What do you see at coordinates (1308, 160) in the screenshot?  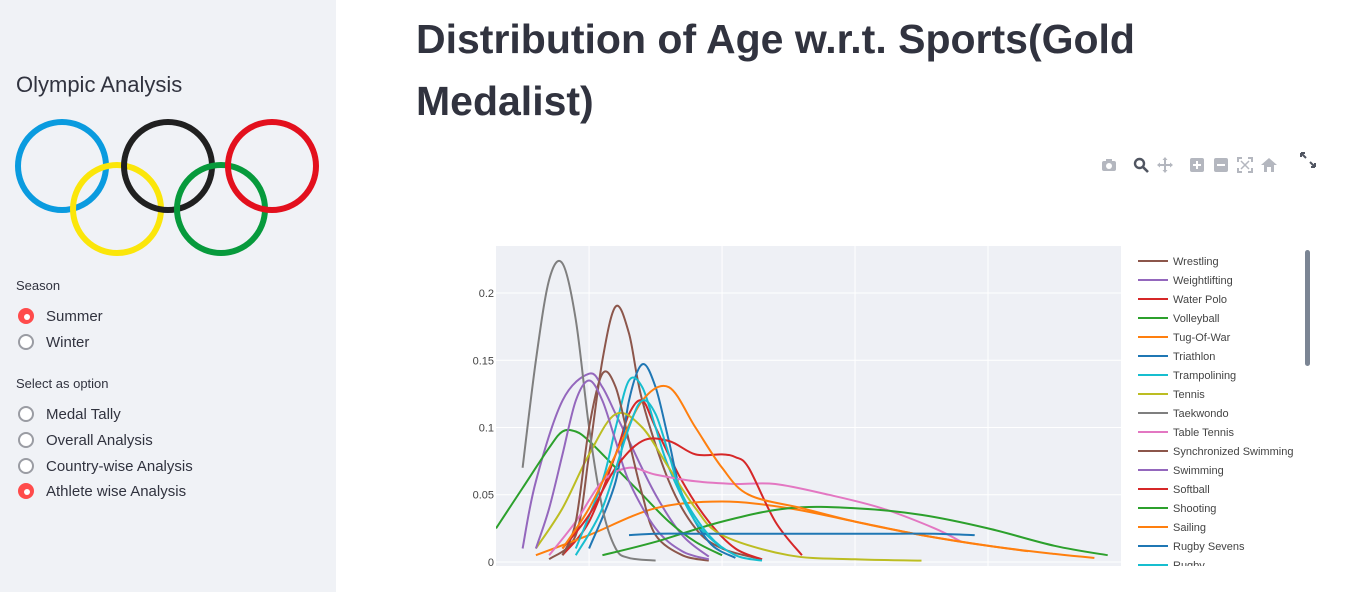 I see `fullscreen-icon` at bounding box center [1308, 160].